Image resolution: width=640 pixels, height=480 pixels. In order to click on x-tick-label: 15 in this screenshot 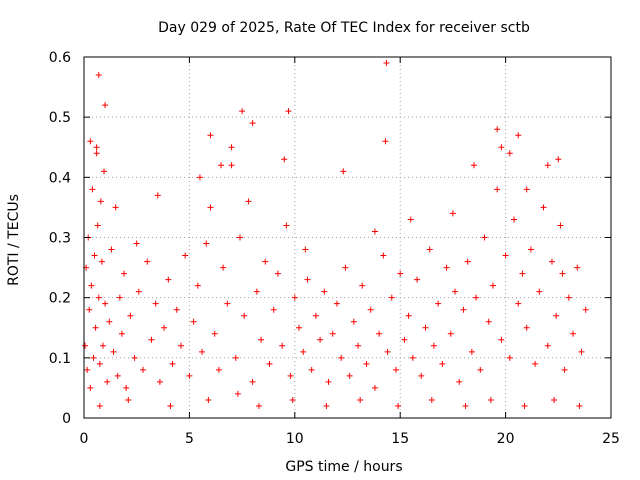, I will do `click(400, 439)`.